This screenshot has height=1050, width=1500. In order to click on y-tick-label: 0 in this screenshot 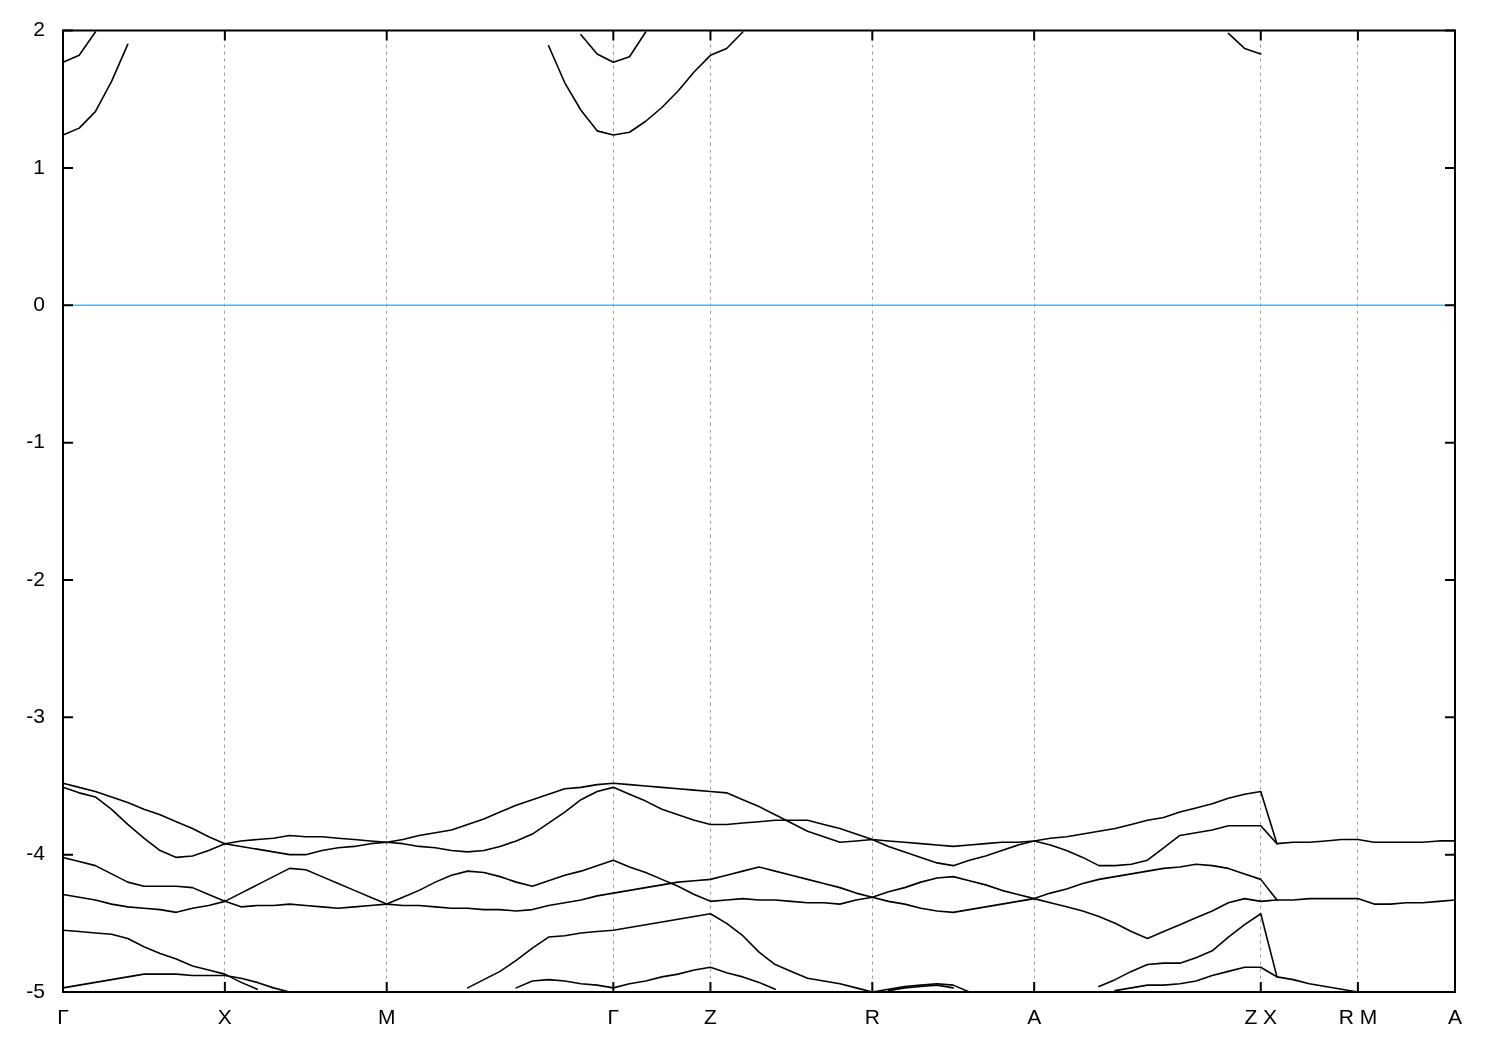, I will do `click(39, 304)`.